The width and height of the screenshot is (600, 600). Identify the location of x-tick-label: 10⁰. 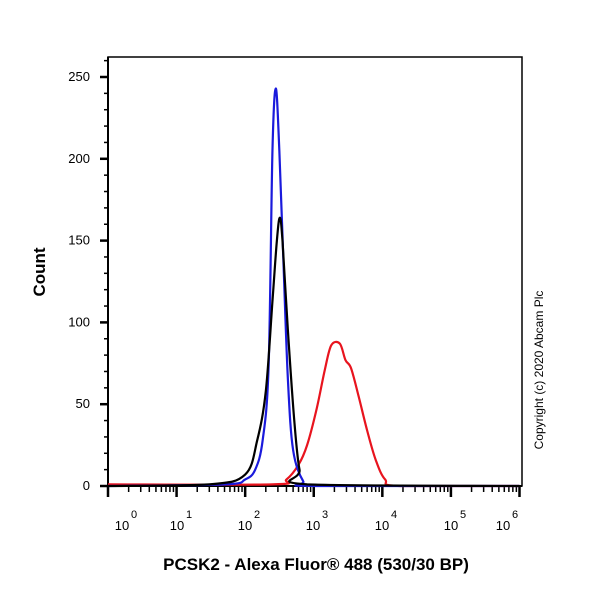
(126, 521).